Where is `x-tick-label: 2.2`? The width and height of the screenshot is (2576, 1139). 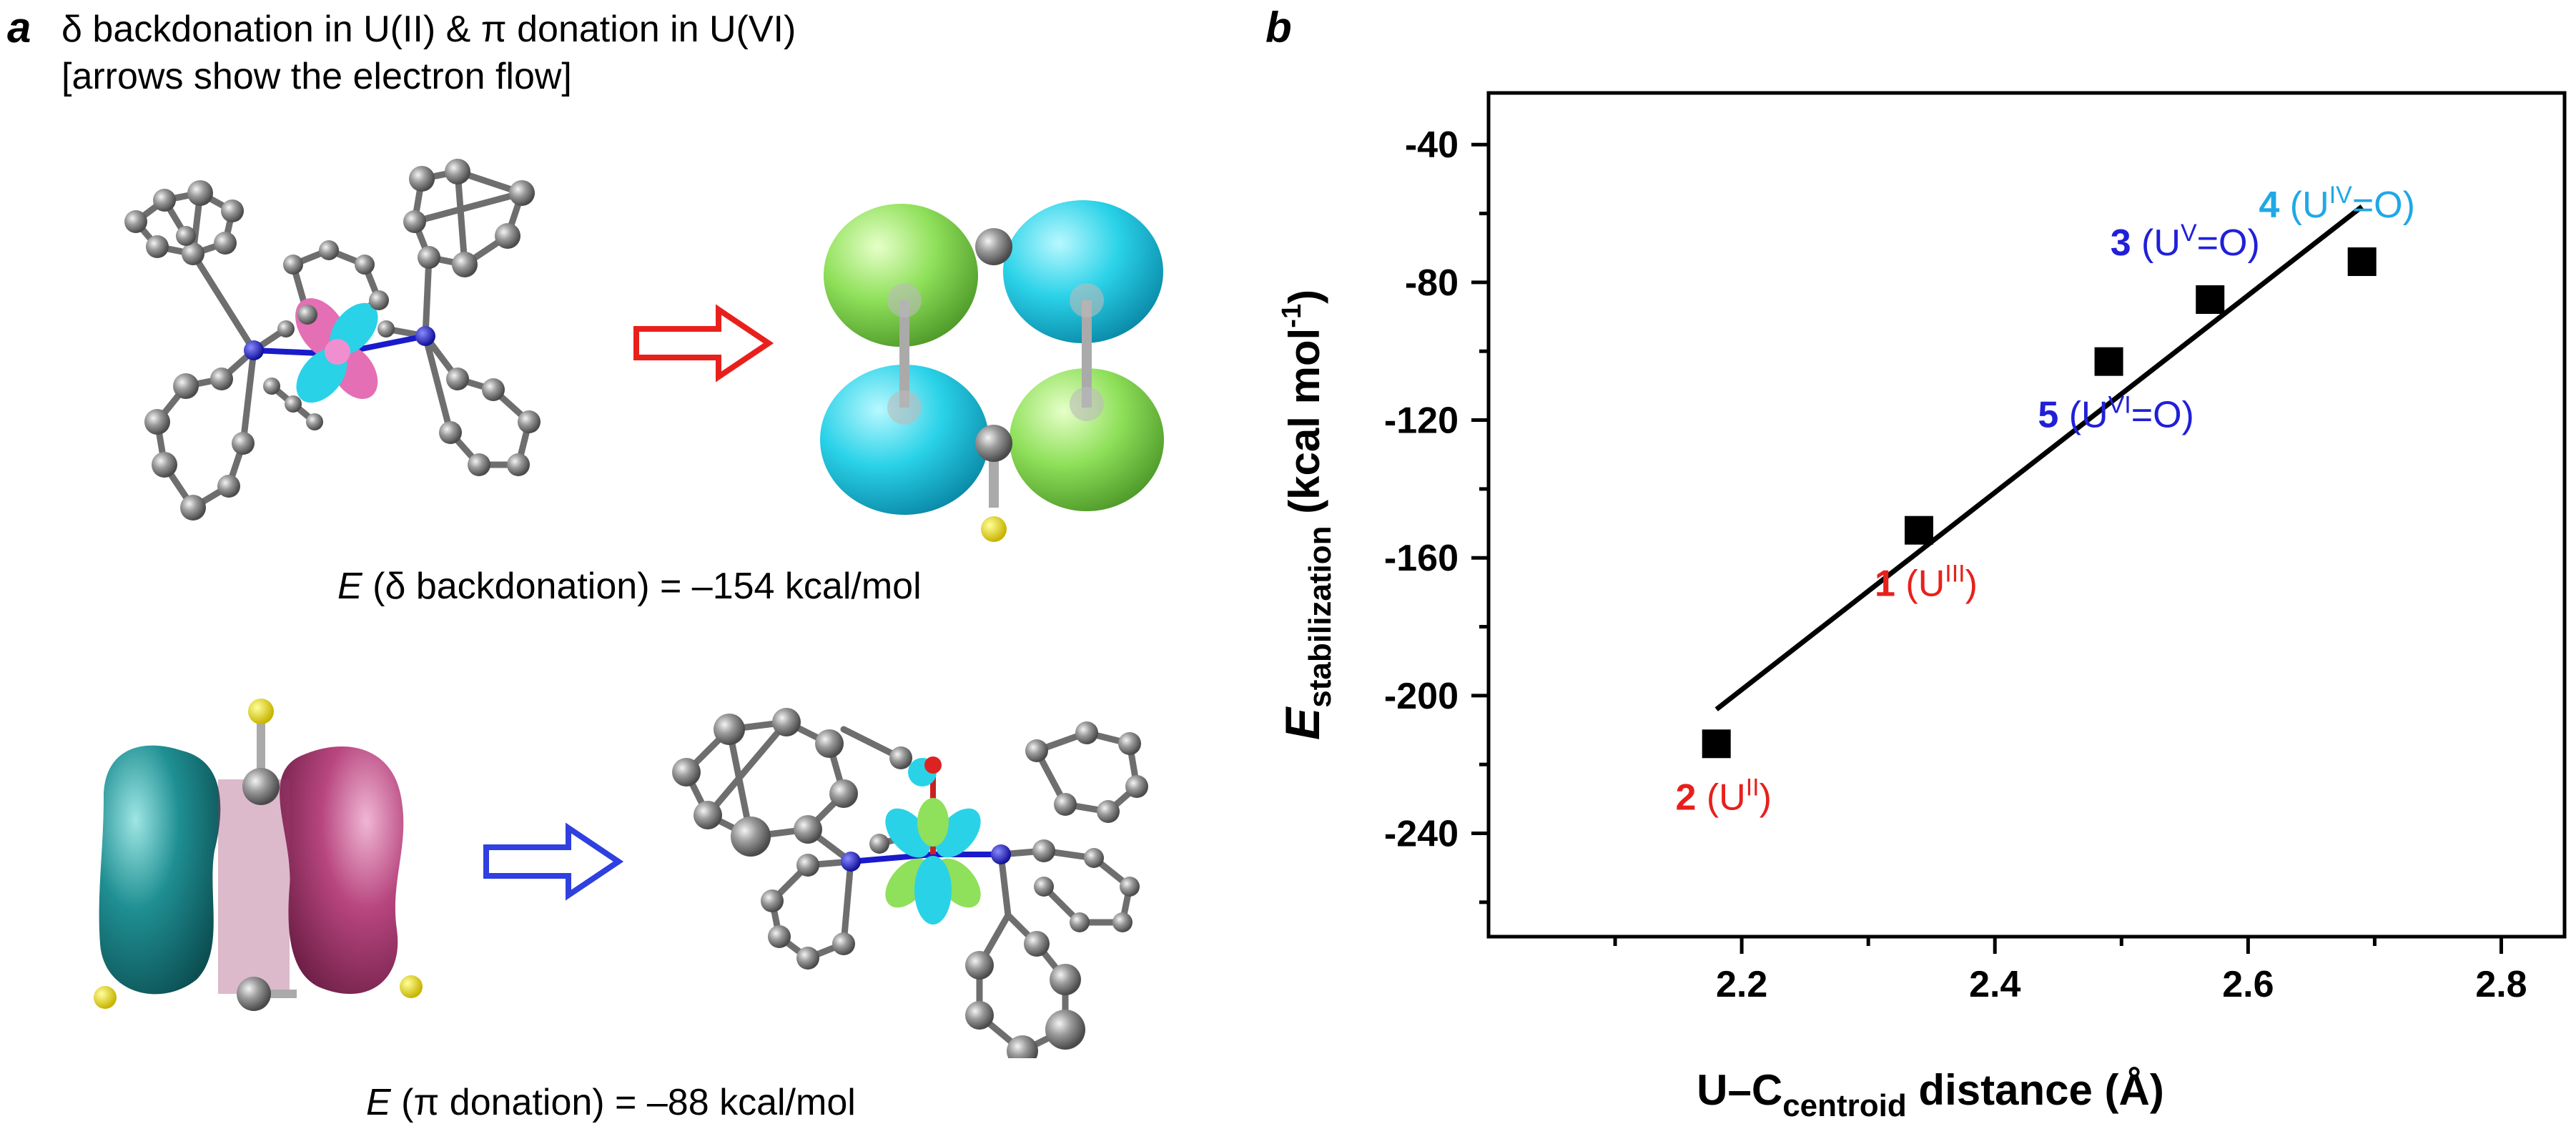
x-tick-label: 2.2 is located at coordinates (1741, 984).